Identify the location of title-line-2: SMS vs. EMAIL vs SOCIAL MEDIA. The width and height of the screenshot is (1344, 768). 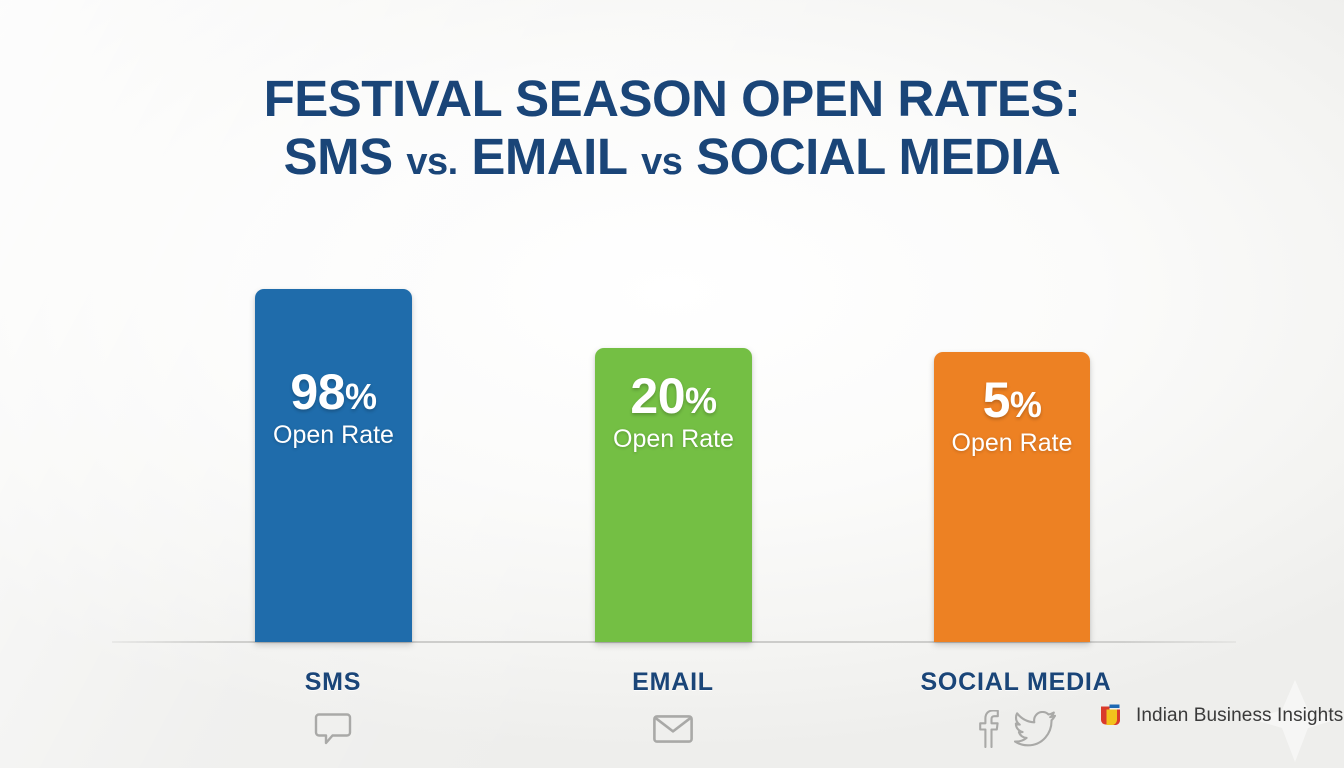
(672, 157).